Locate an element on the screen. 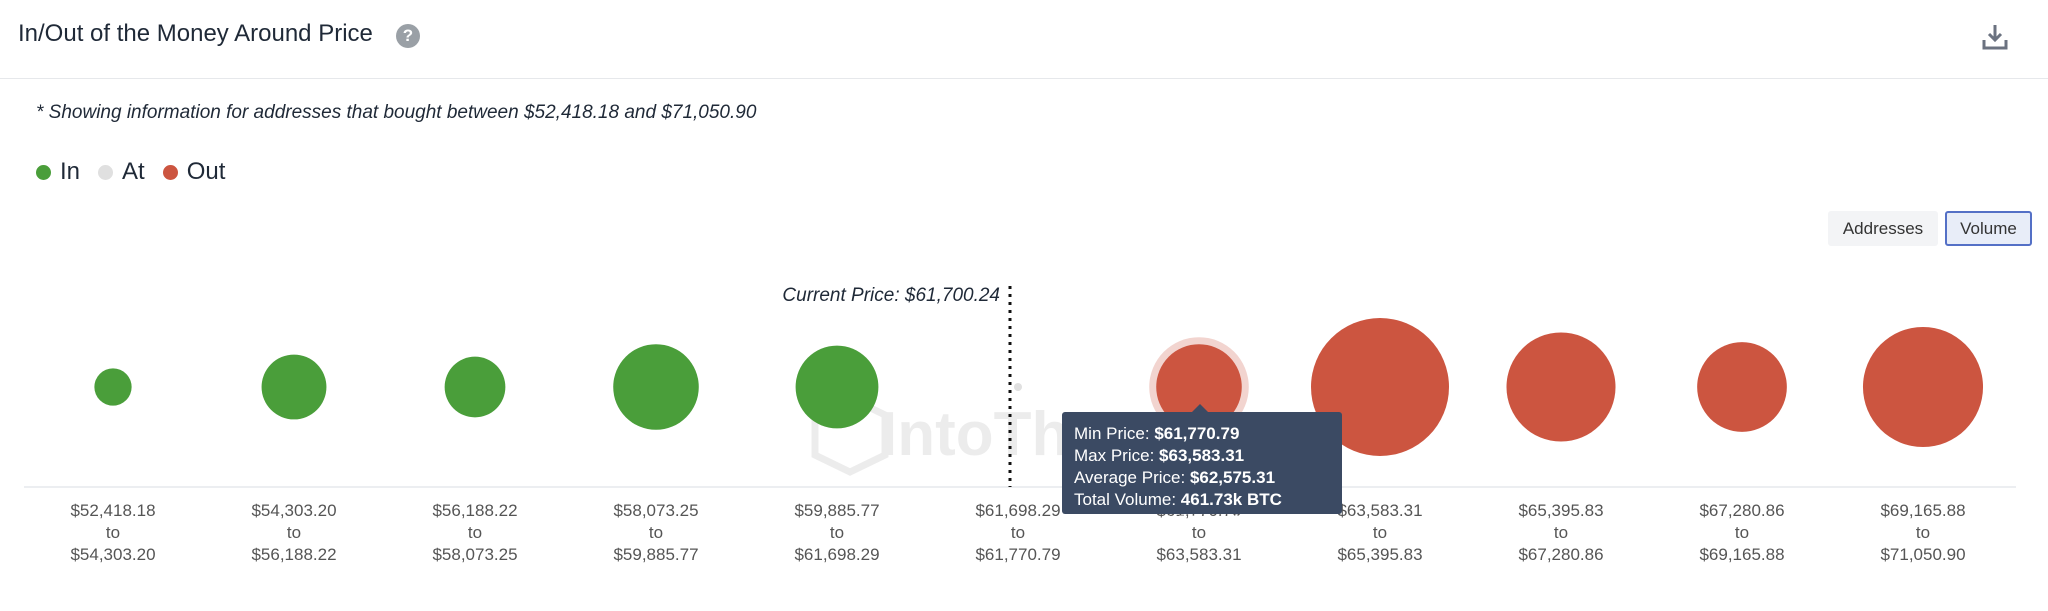  tooltip-addr-value: 1.58m Addresses is located at coordinates (1233, 521).